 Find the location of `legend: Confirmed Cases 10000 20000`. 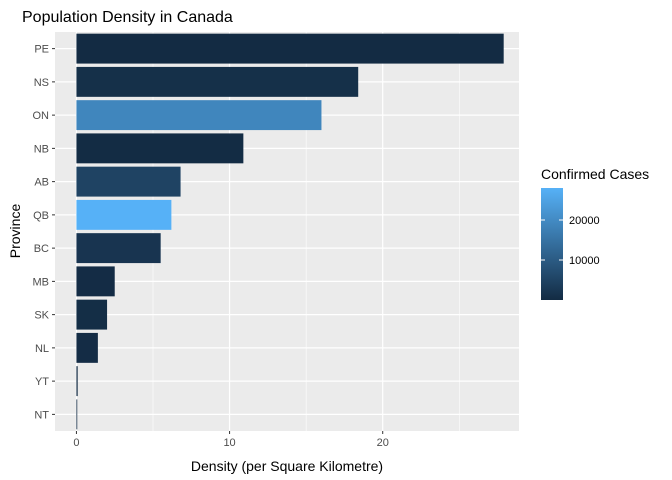

legend: Confirmed Cases 10000 20000 is located at coordinates (595, 233).